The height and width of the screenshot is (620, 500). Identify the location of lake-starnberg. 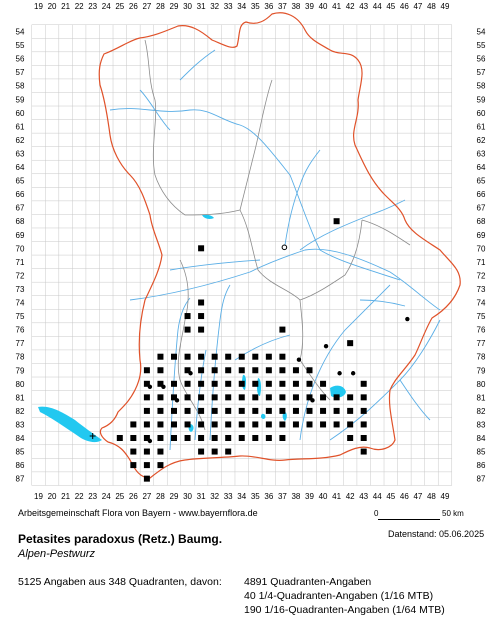
(259, 387).